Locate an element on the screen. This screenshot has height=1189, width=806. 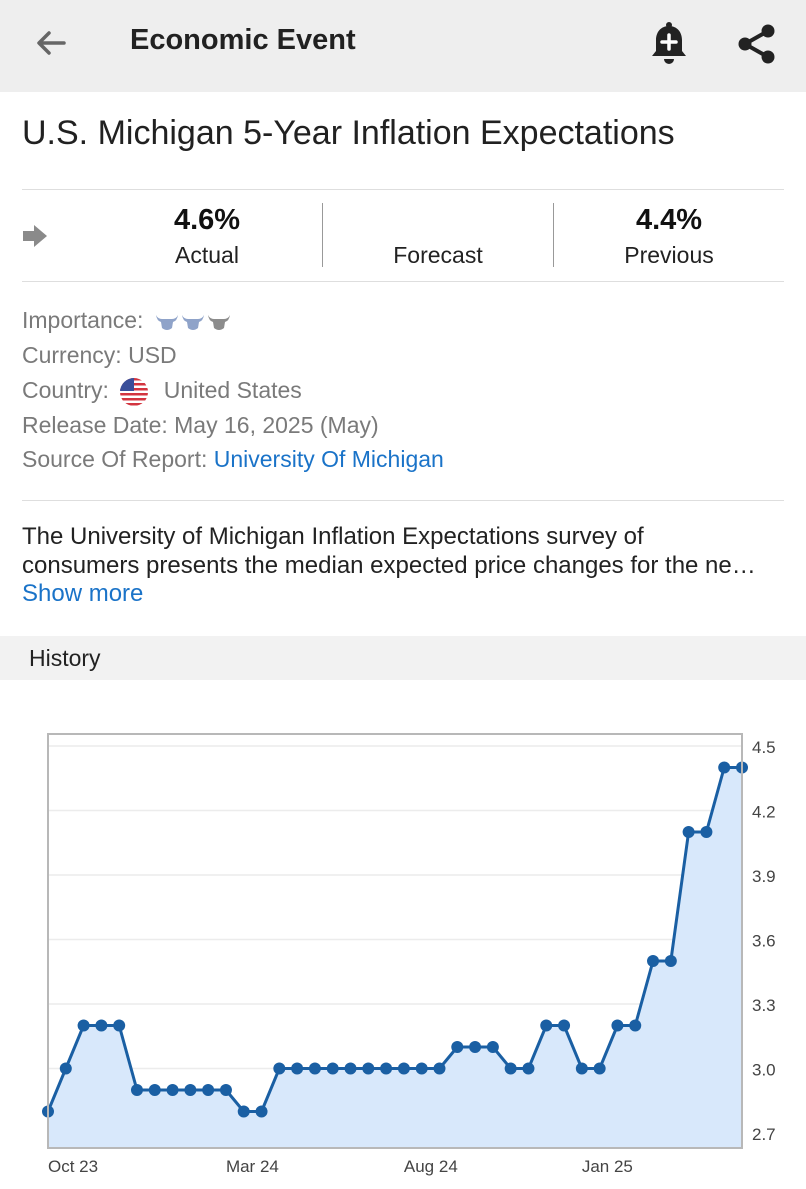
importance-label: Importance: is located at coordinates (83, 320).